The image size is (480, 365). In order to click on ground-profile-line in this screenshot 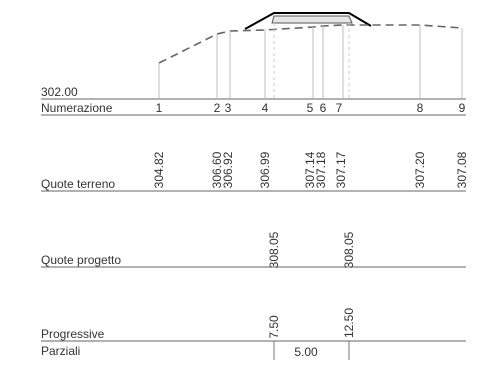, I will do `click(310, 44)`.